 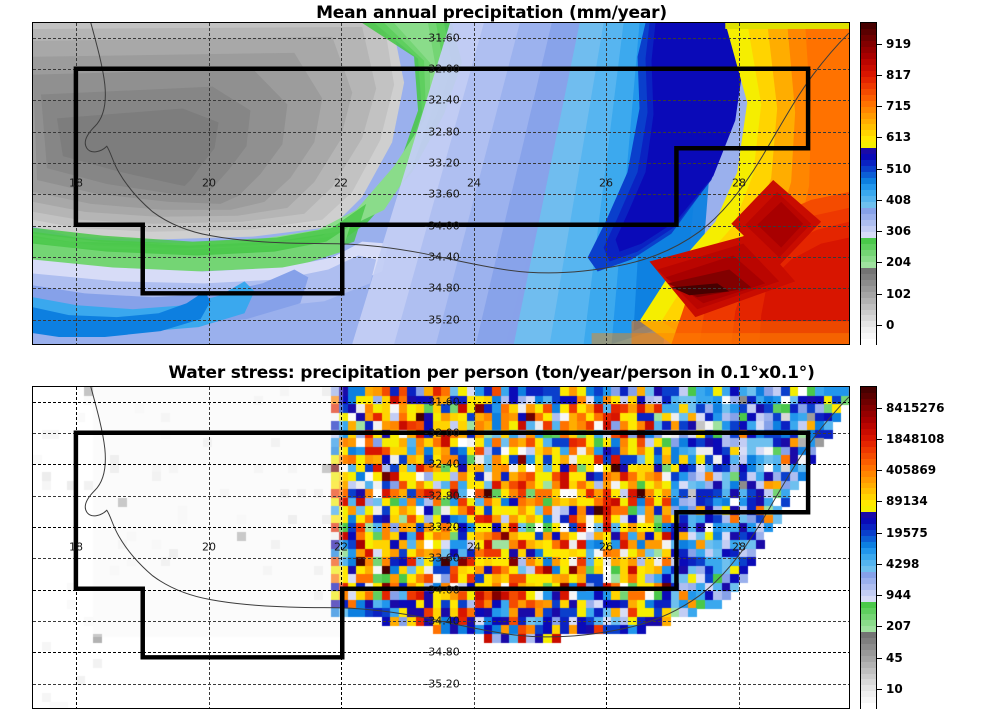 I want to click on precipitation-colorbar: 919 817 715 613 510 408 306 204 102 0, so click(x=920, y=184).